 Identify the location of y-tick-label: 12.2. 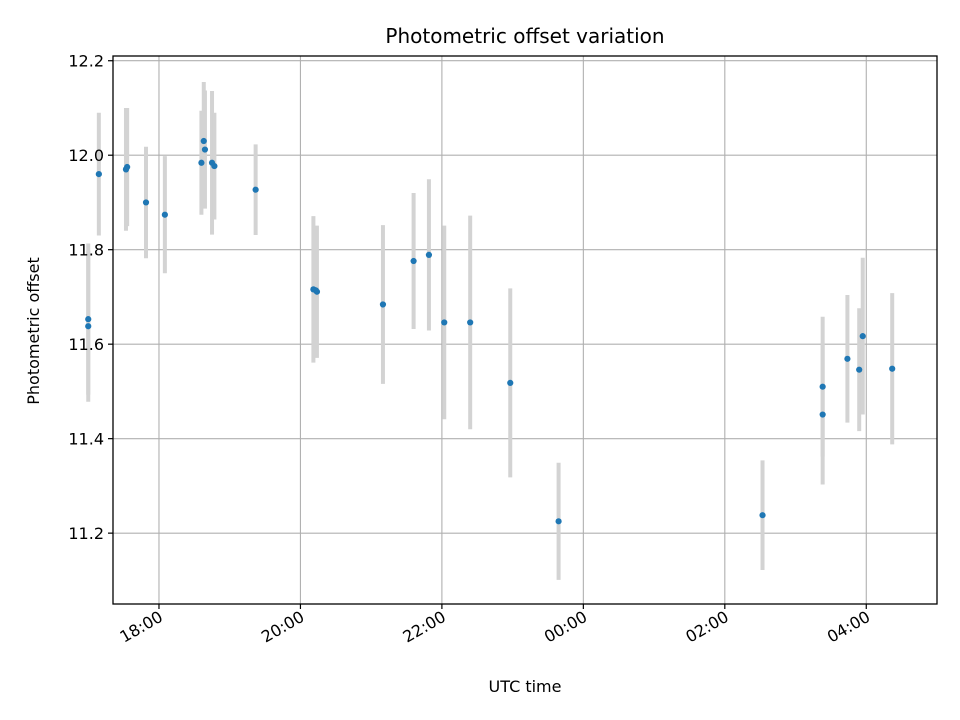
(86, 61).